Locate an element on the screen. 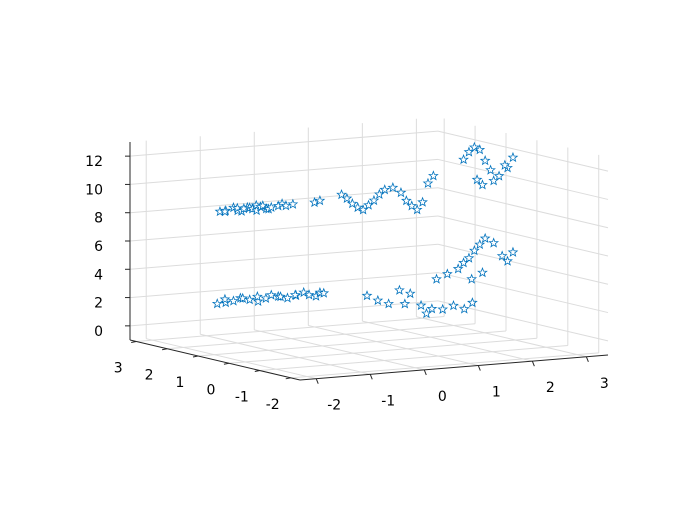 The width and height of the screenshot is (700, 525). x-axis is located at coordinates (454, 367).